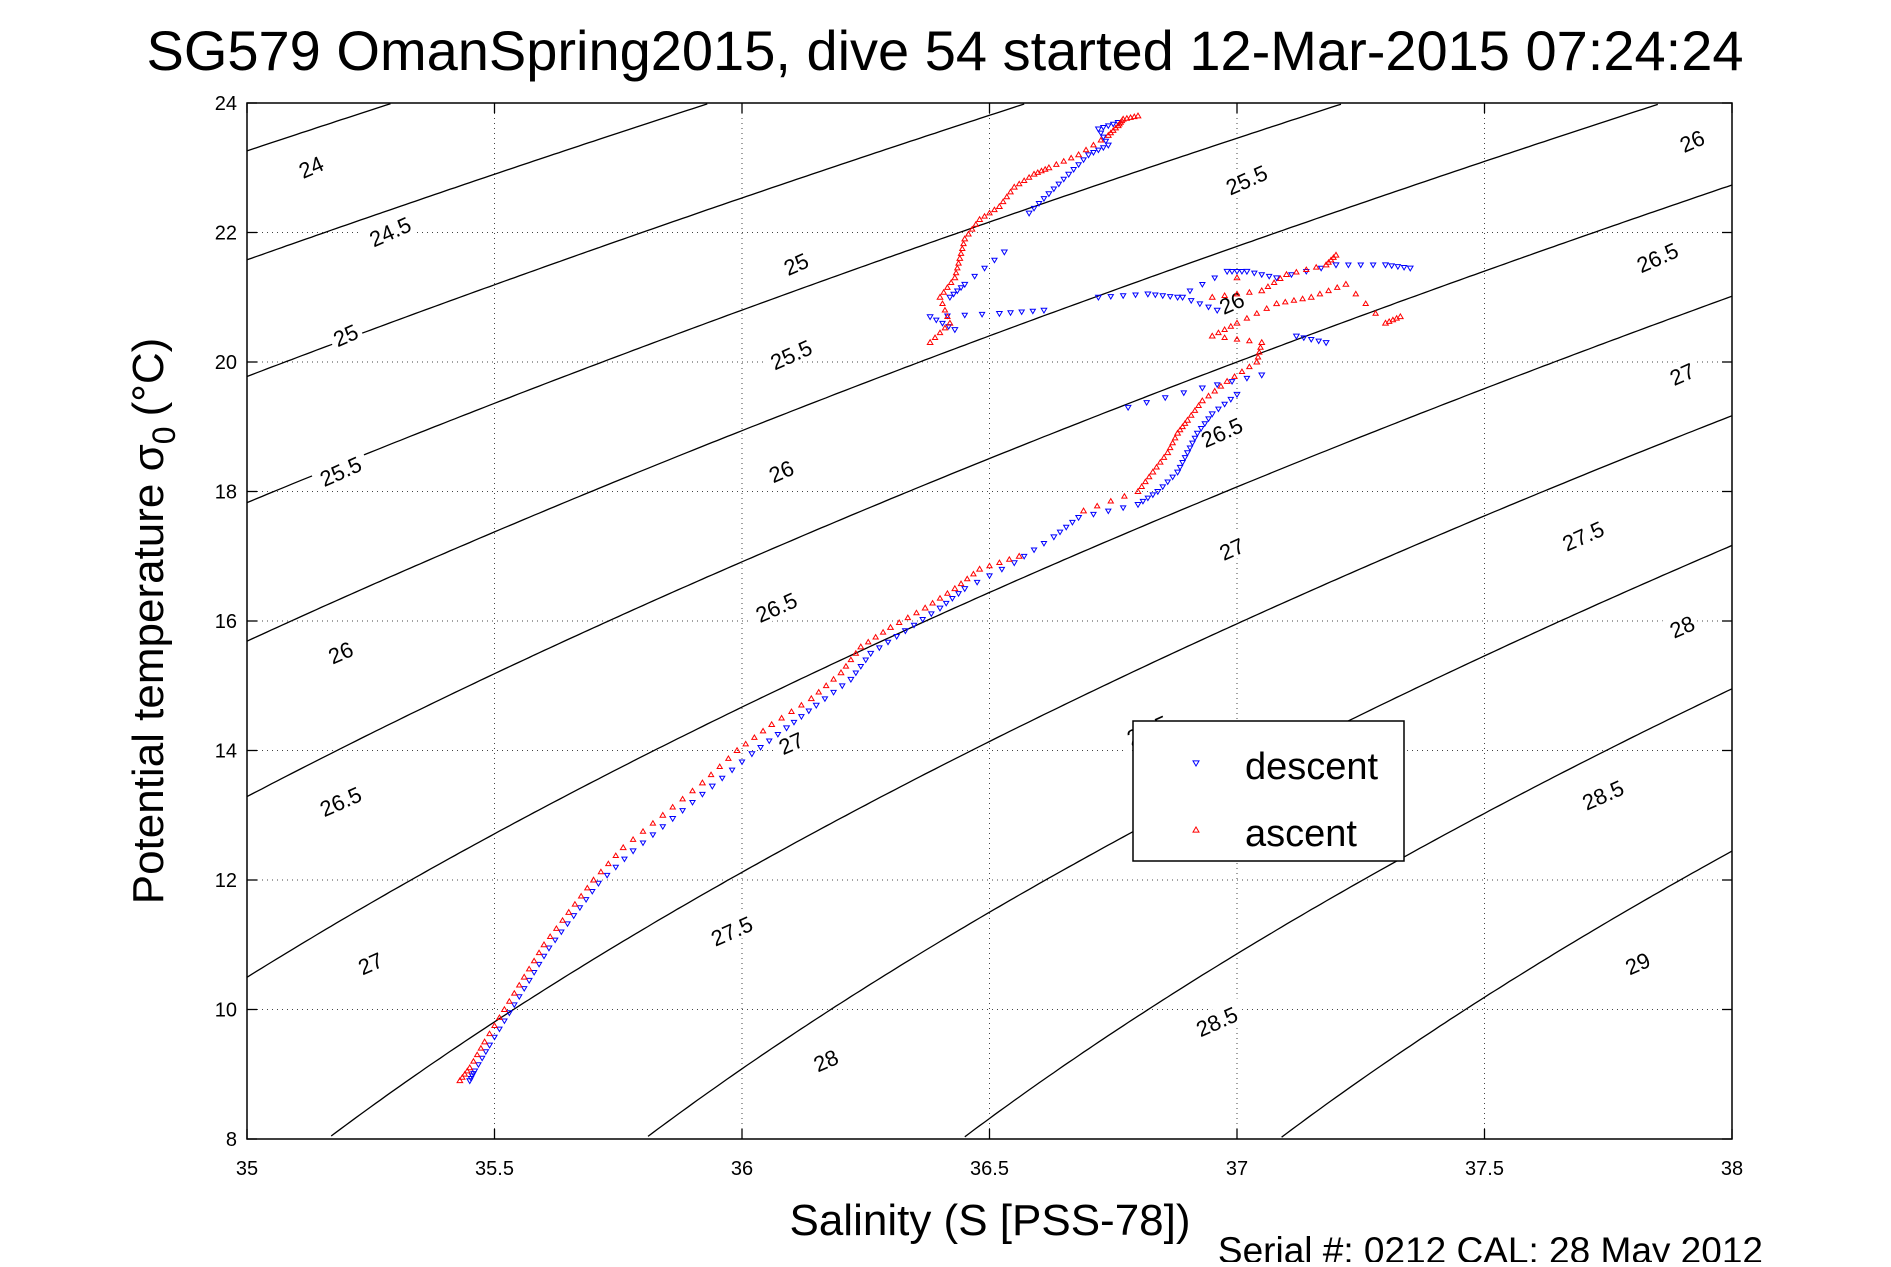 The image size is (1891, 1267). I want to click on contour-label-14: 25.5, so click(1246, 179).